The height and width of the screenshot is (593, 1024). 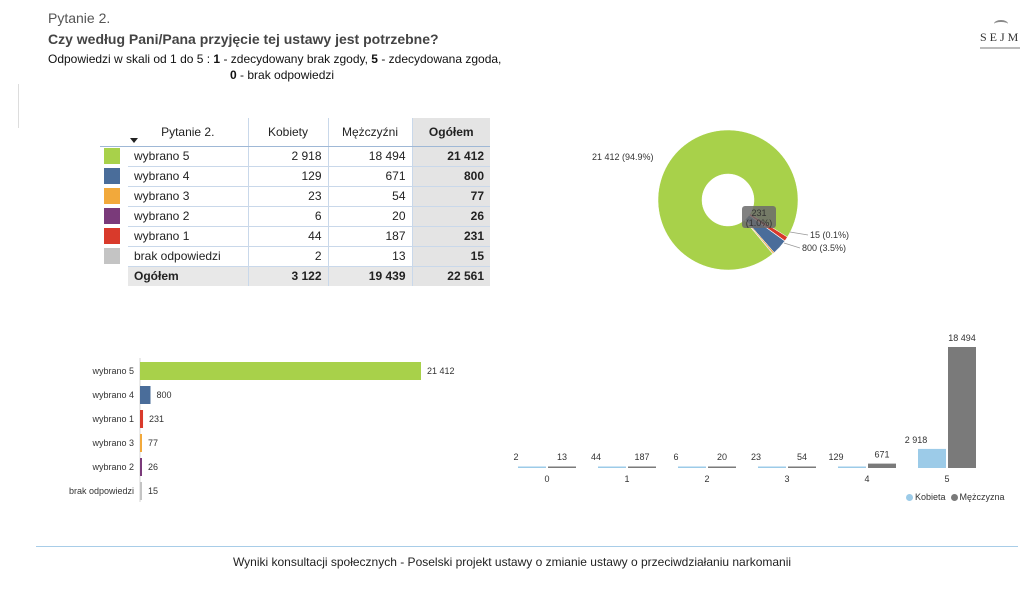 What do you see at coordinates (909, 498) in the screenshot?
I see `legend-dot-kobieta` at bounding box center [909, 498].